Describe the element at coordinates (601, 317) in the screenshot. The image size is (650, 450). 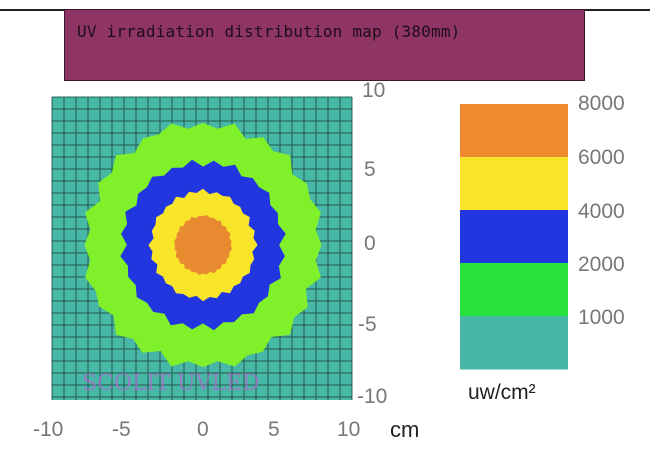
I see `colorbar-tick-label: 1000` at that location.